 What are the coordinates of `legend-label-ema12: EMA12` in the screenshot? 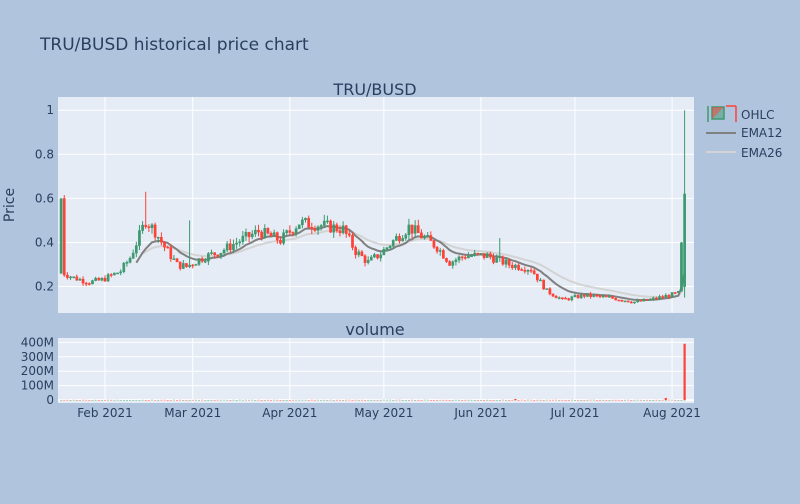 It's located at (761, 133).